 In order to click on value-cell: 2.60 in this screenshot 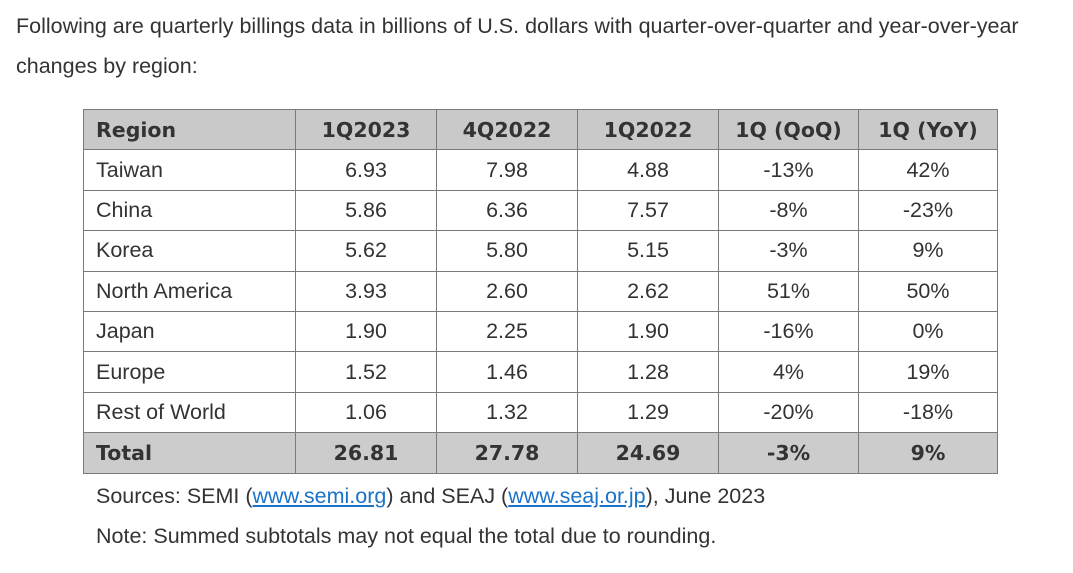, I will do `click(507, 291)`.